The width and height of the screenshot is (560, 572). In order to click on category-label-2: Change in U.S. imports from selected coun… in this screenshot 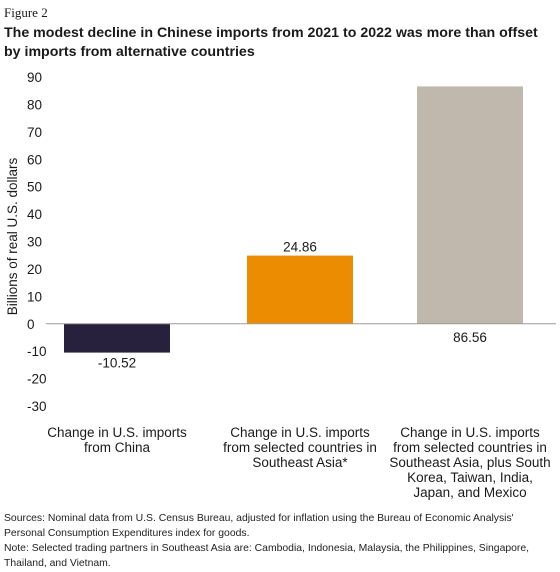, I will do `click(300, 447)`.